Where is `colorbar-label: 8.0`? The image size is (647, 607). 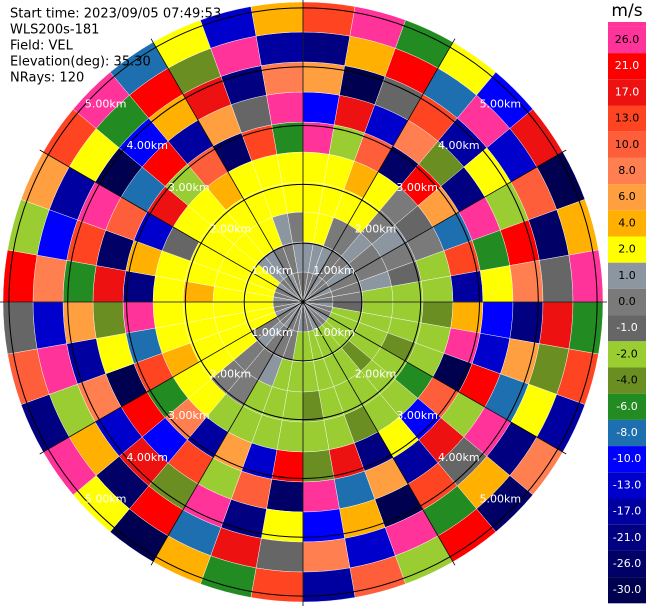 colorbar-label: 8.0 is located at coordinates (627, 170).